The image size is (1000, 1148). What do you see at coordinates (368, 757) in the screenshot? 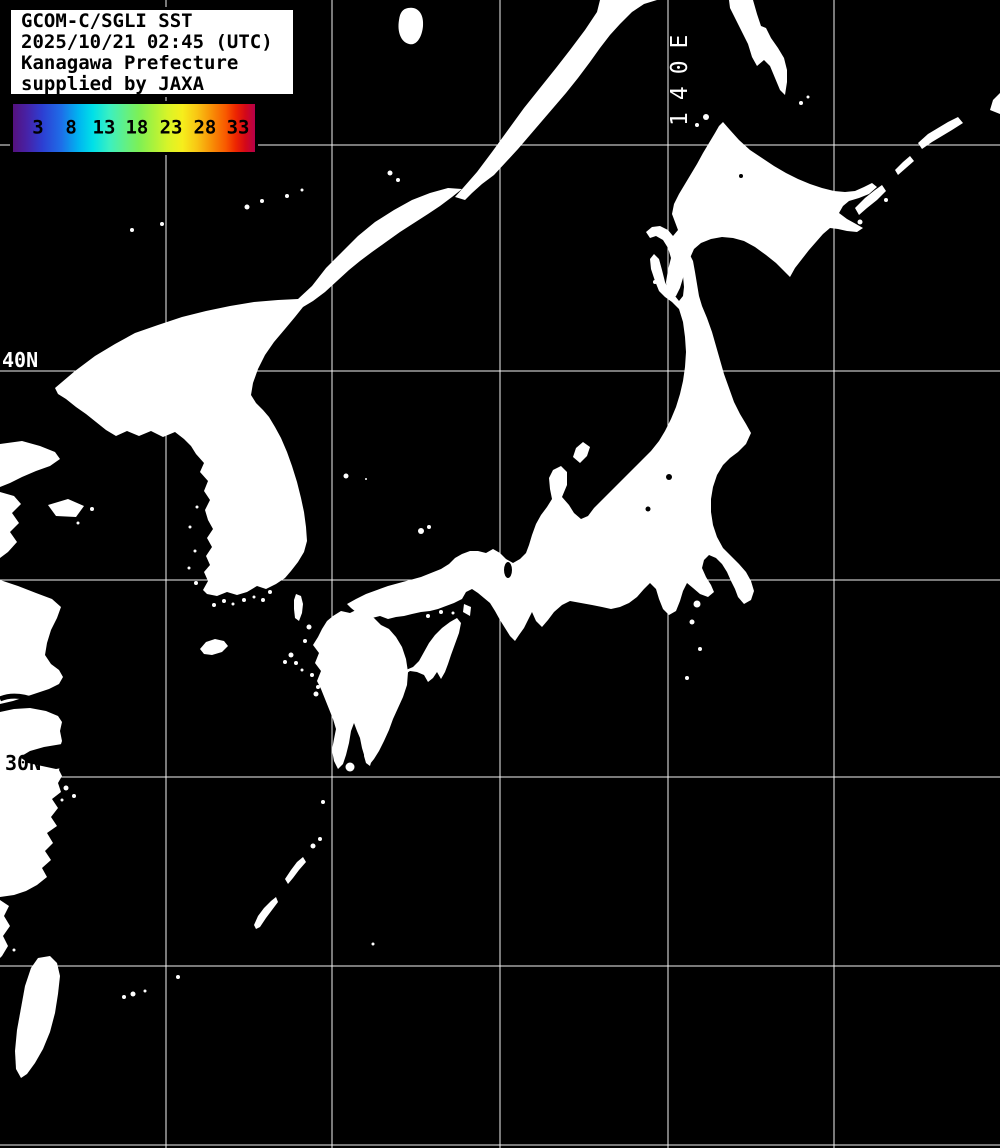
I see `land-tanegashima` at bounding box center [368, 757].